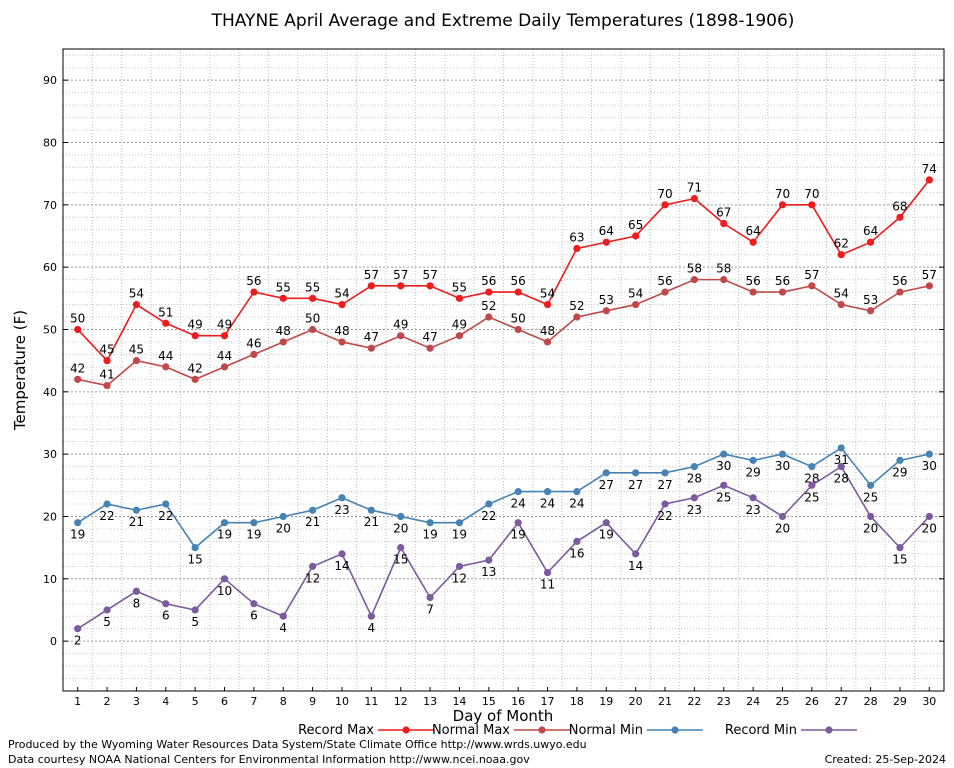 Image resolution: width=954 pixels, height=768 pixels. Describe the element at coordinates (812, 701) in the screenshot. I see `x-tick-label: 26` at that location.